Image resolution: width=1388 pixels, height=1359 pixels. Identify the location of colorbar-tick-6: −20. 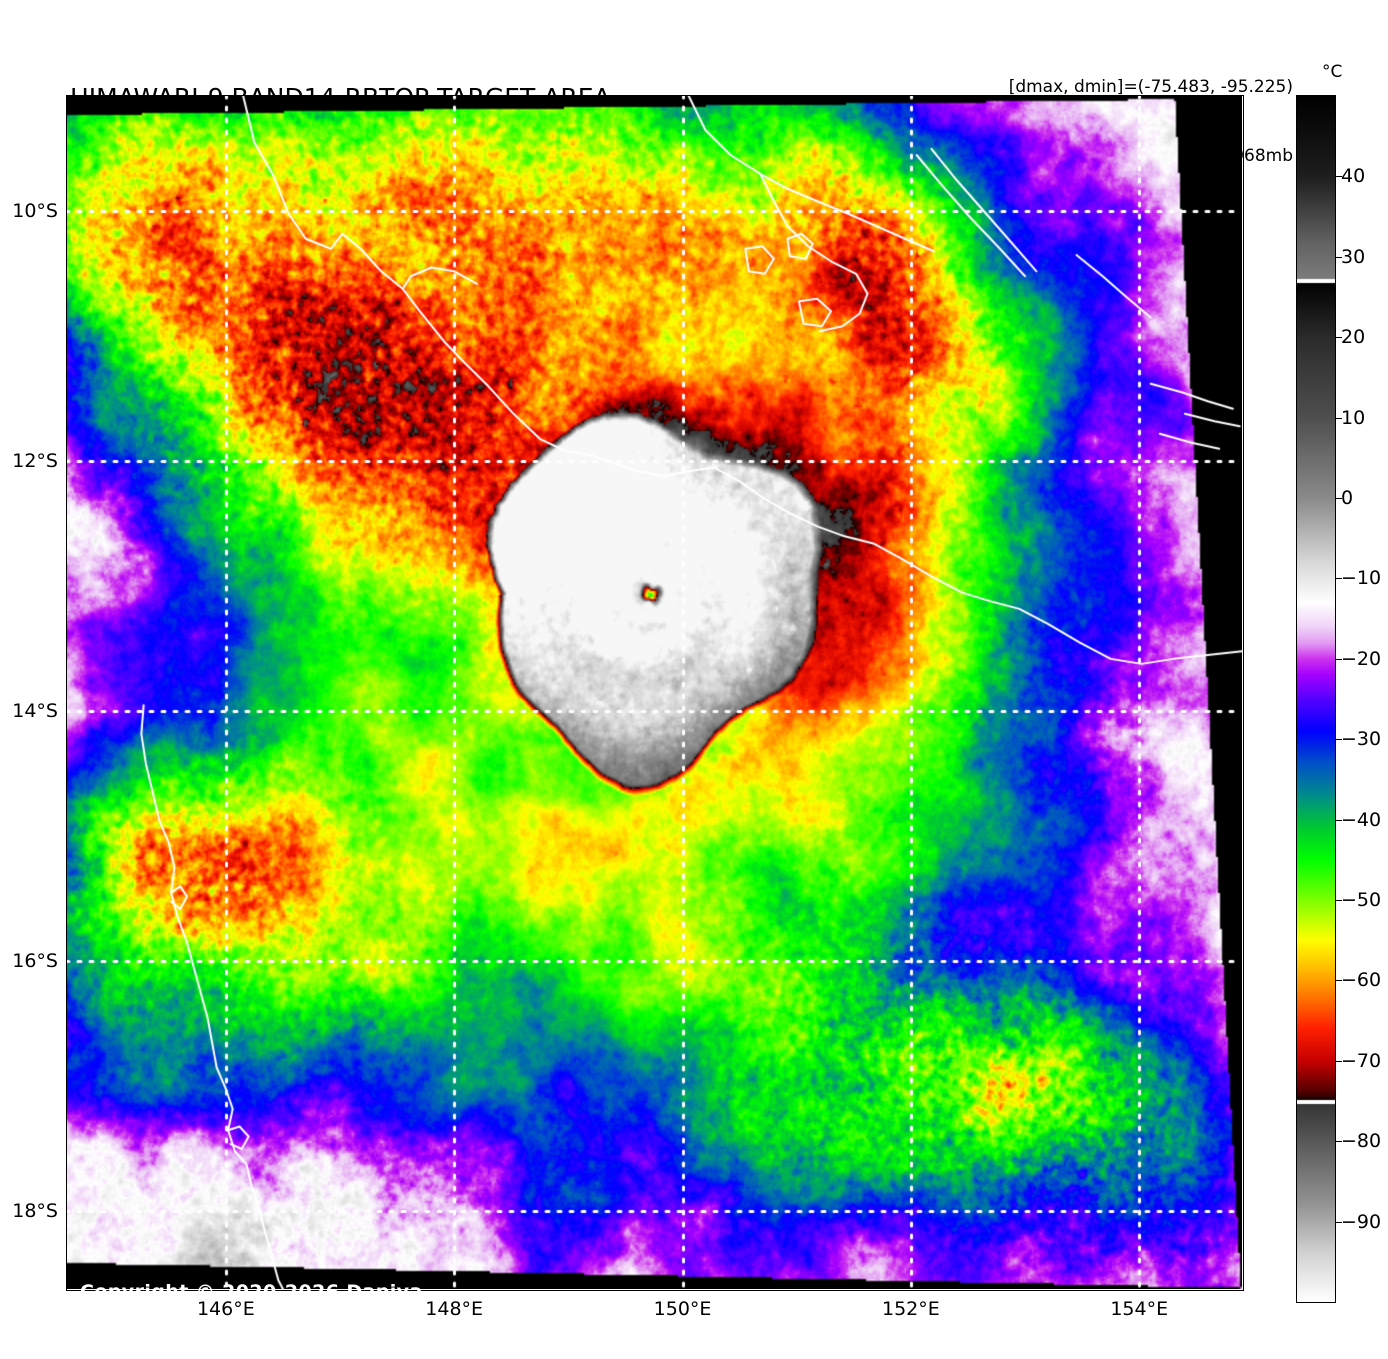
(1361, 658).